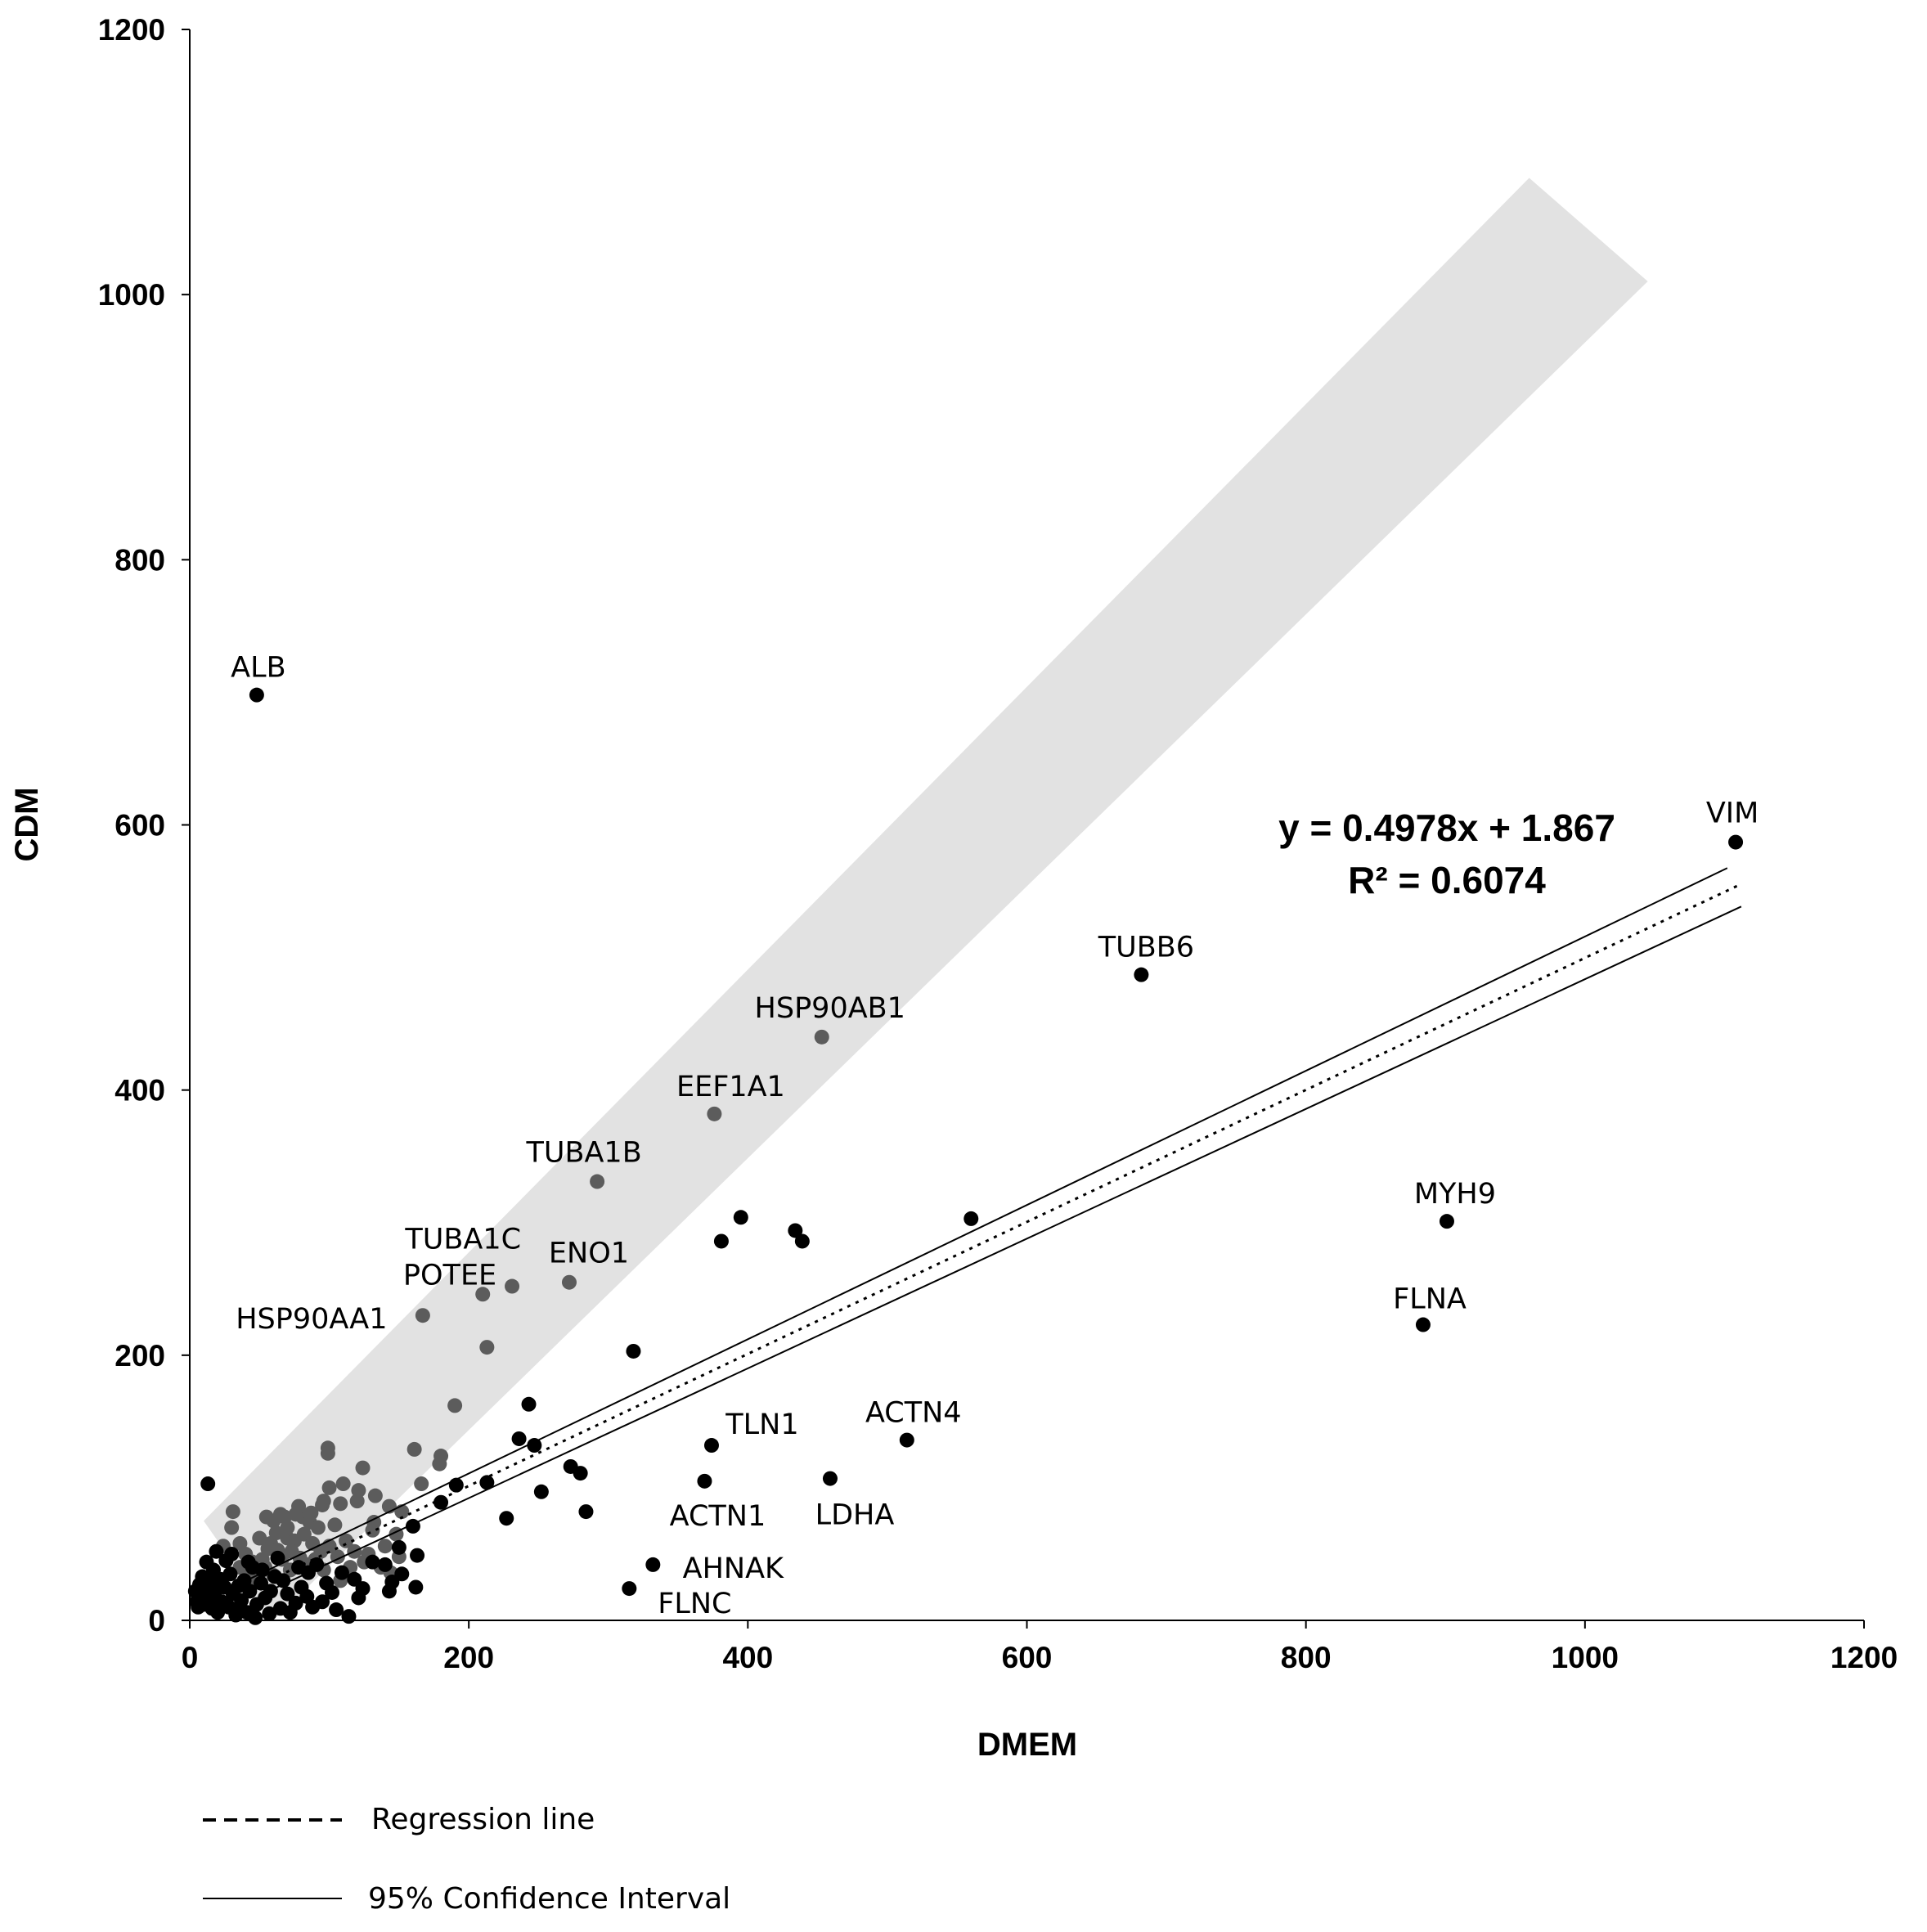  What do you see at coordinates (629, 1589) in the screenshot?
I see `labeled-point-flnc` at bounding box center [629, 1589].